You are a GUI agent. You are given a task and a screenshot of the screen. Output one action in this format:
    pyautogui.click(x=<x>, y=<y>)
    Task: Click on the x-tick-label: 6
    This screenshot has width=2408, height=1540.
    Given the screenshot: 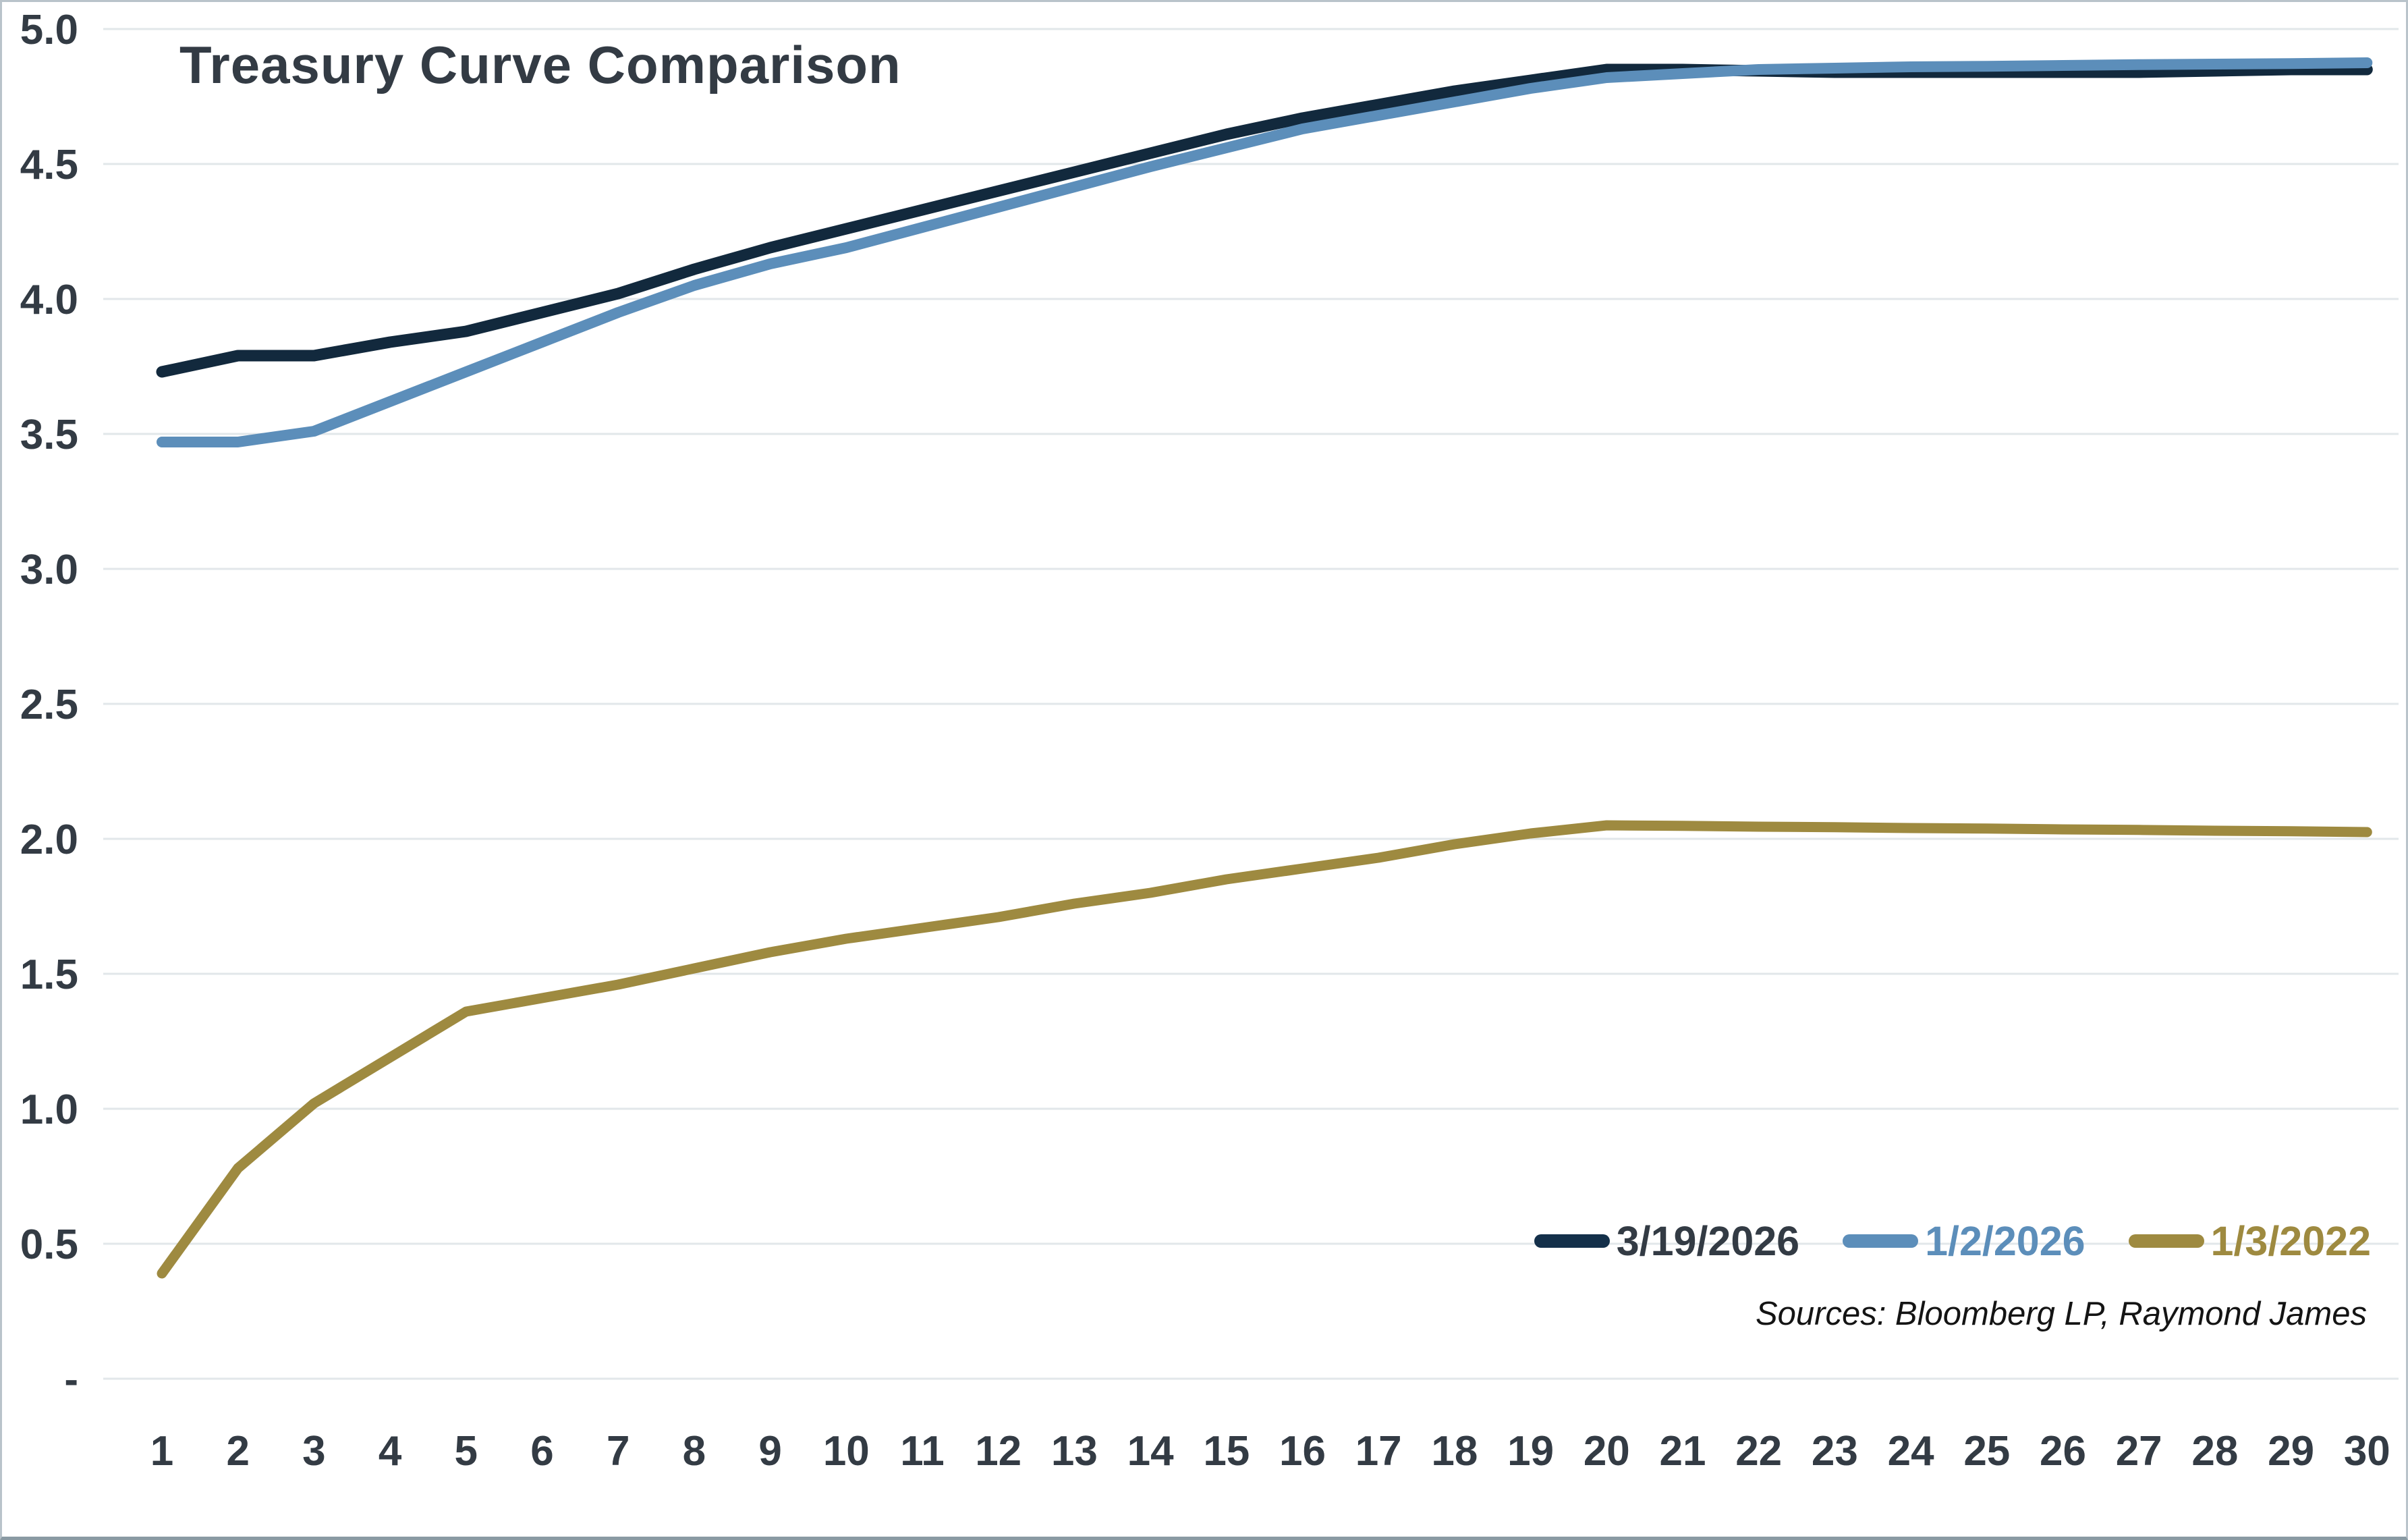 What is the action you would take?
    pyautogui.click(x=541, y=1452)
    